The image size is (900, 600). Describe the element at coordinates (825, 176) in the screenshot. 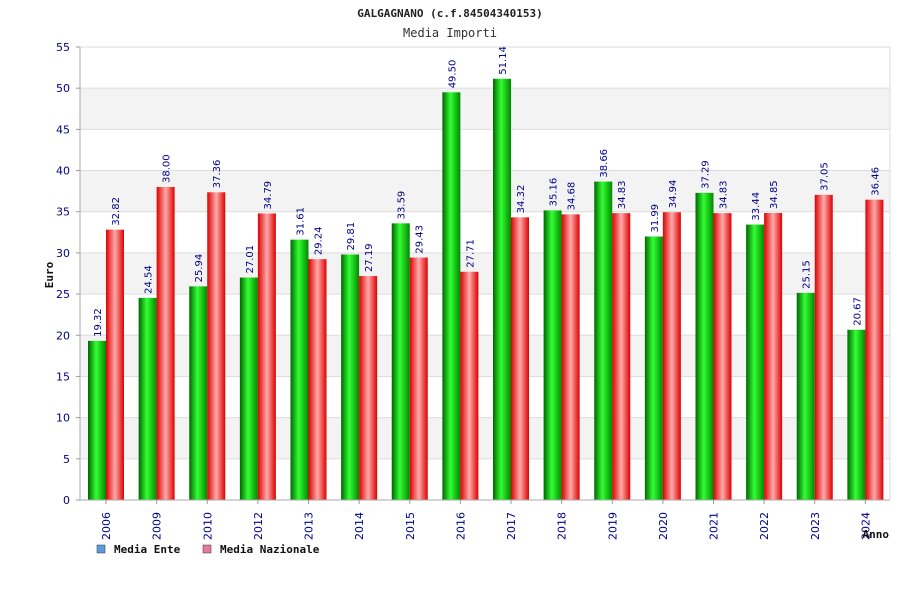

I see `bar-value-label: 37.05` at that location.